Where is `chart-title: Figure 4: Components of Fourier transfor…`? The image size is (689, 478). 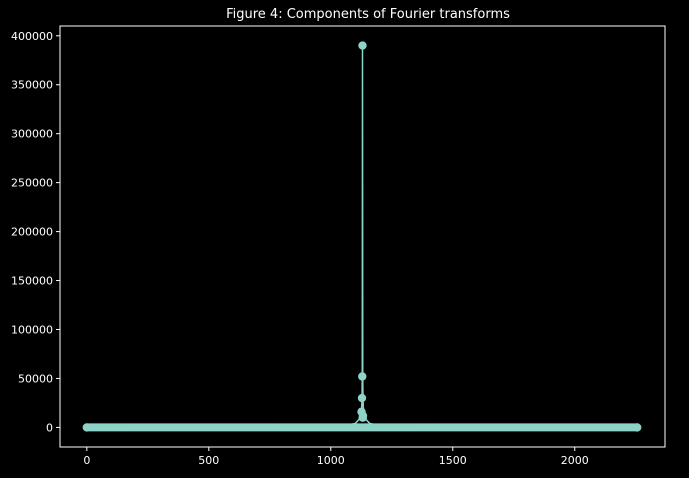 chart-title: Figure 4: Components of Fourier transfor… is located at coordinates (368, 14).